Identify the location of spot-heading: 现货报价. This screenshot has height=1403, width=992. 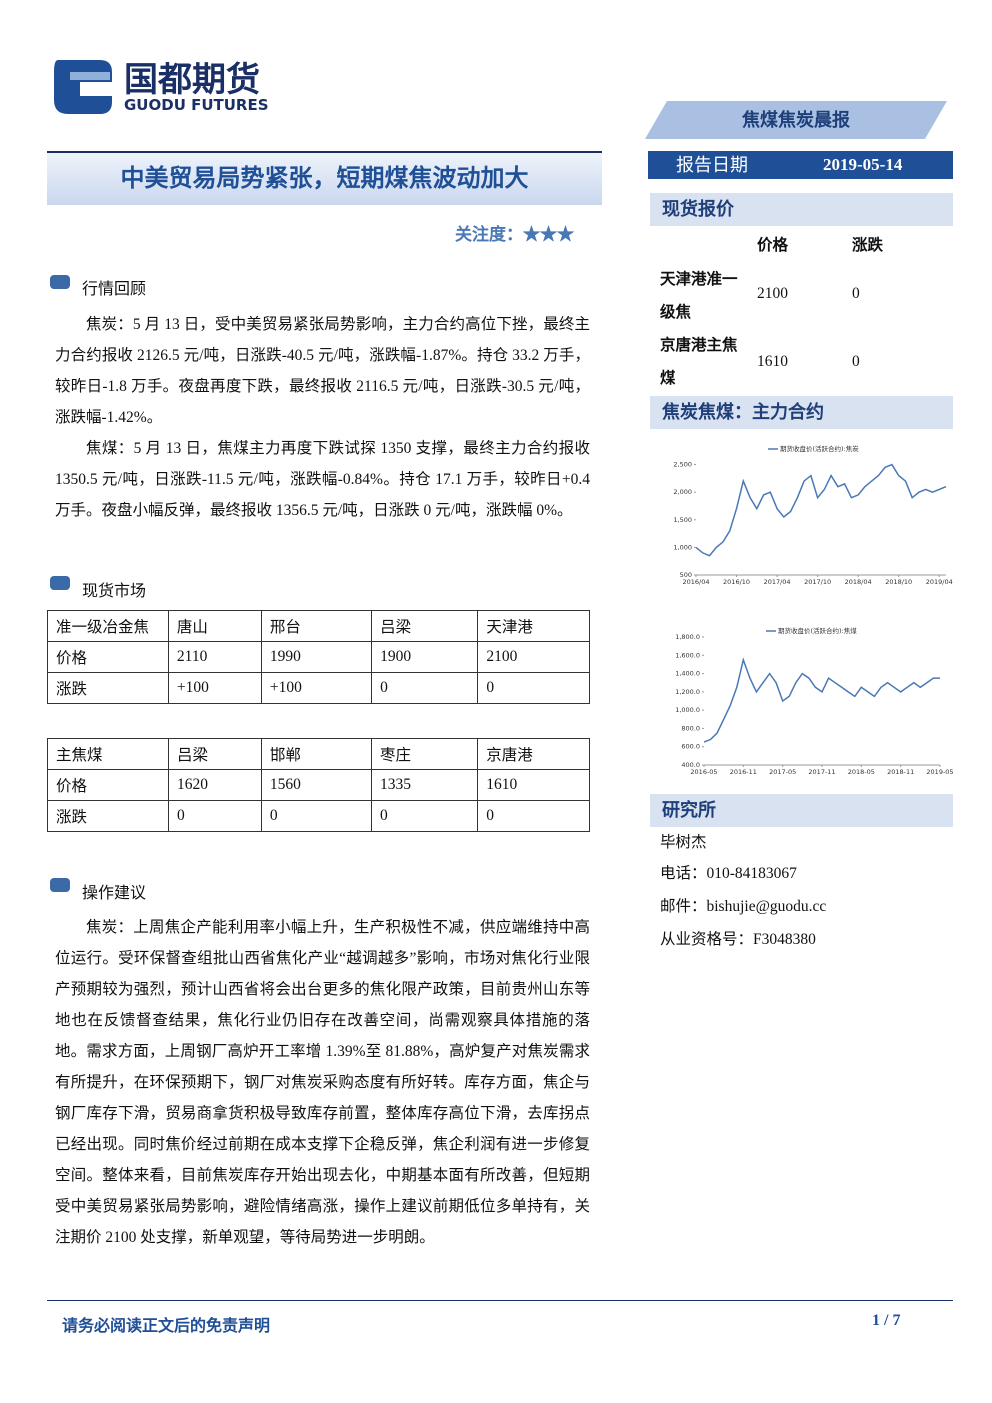
(801, 209).